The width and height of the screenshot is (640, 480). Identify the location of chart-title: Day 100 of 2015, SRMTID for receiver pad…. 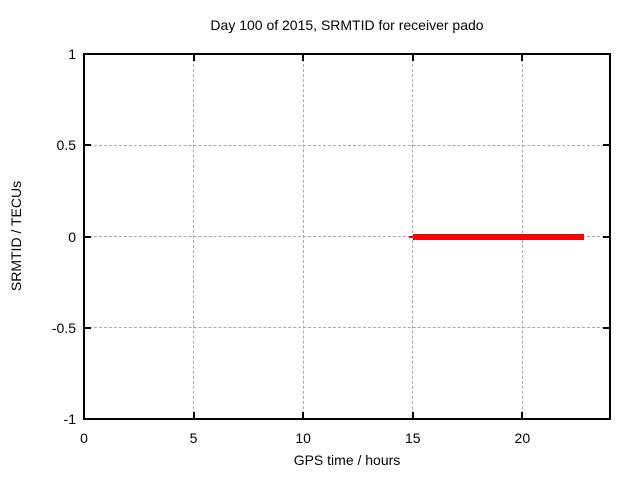
(347, 25).